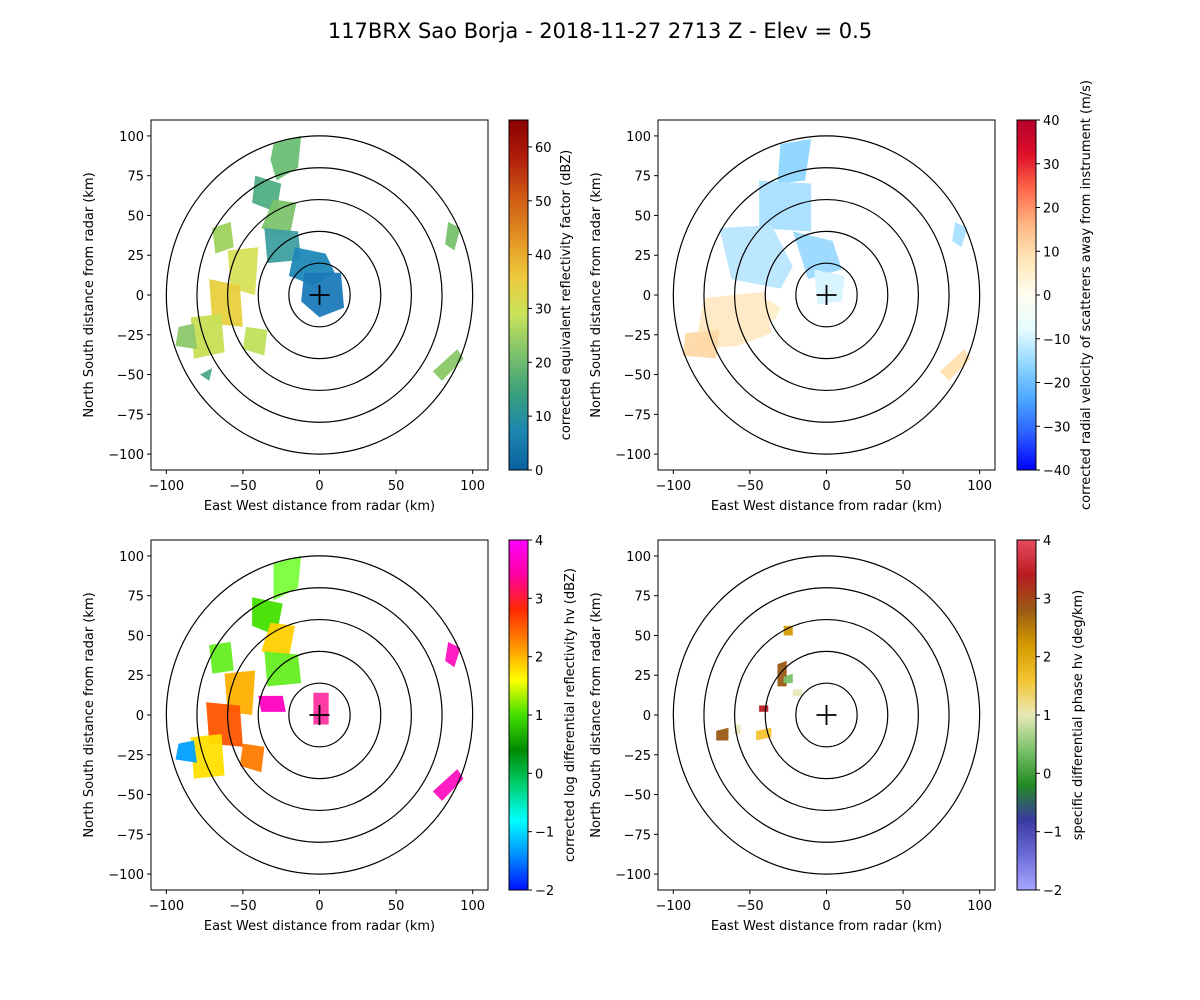  I want to click on colorbar-tick-label: 20, so click(1051, 209).